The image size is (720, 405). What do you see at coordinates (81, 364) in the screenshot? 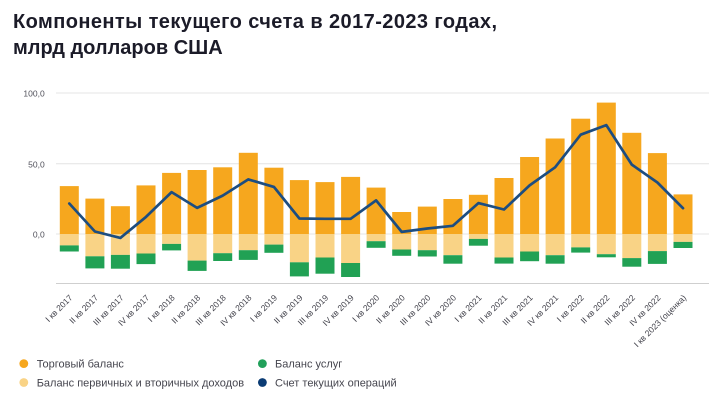
I see `svg-text: Торговый баланс` at bounding box center [81, 364].